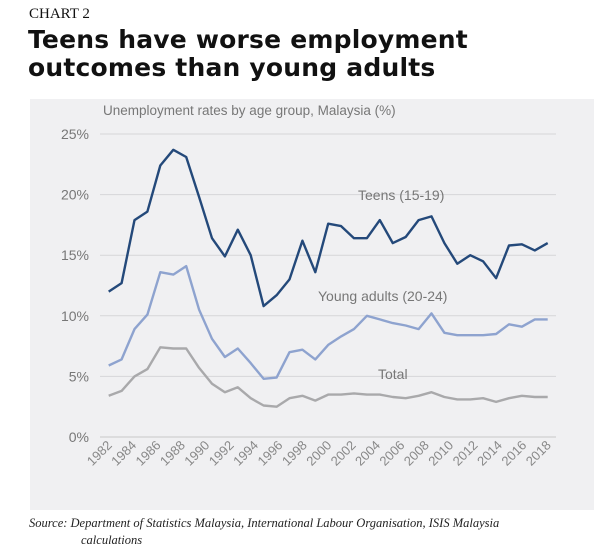  Describe the element at coordinates (112, 540) in the screenshot. I see `source-line-2: calculations` at that location.